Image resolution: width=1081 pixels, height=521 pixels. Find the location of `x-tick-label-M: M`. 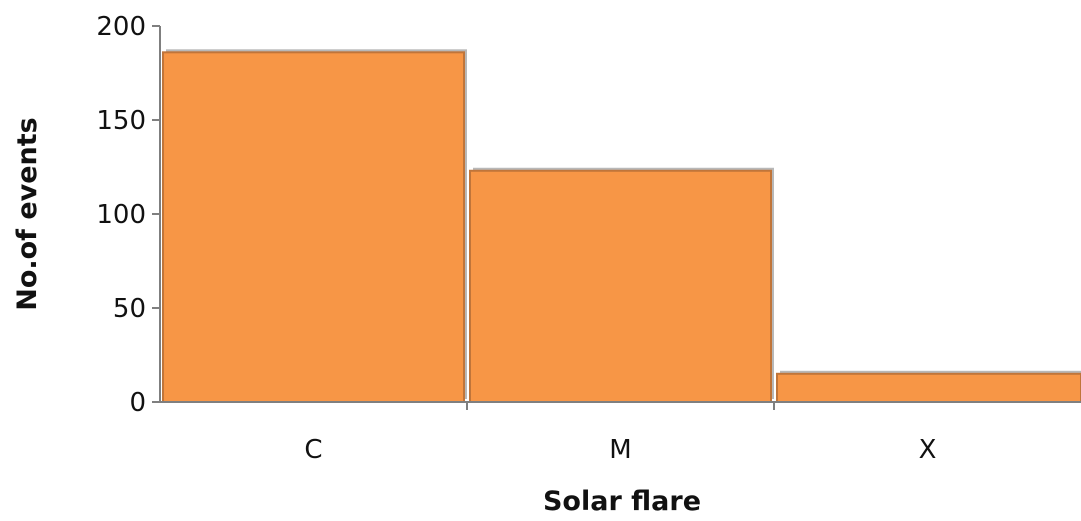

x-tick-label-M: M is located at coordinates (620, 450).